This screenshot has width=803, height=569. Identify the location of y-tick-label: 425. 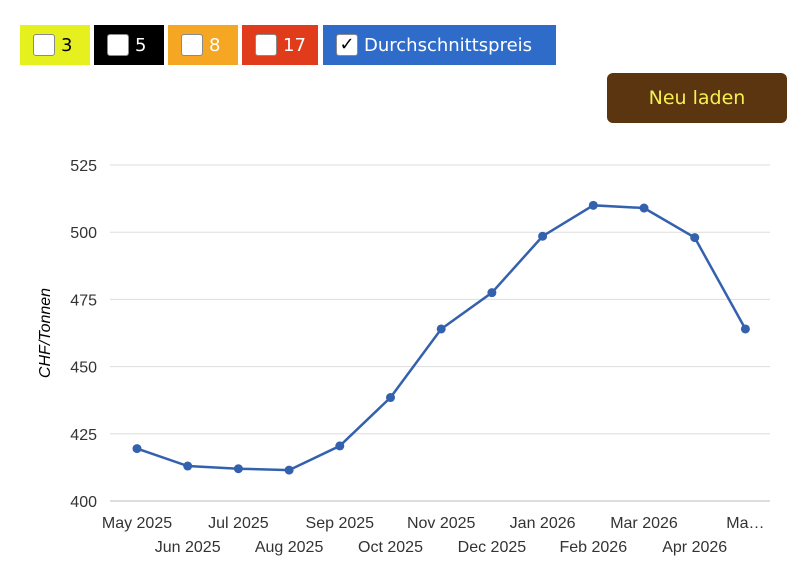
(83, 435).